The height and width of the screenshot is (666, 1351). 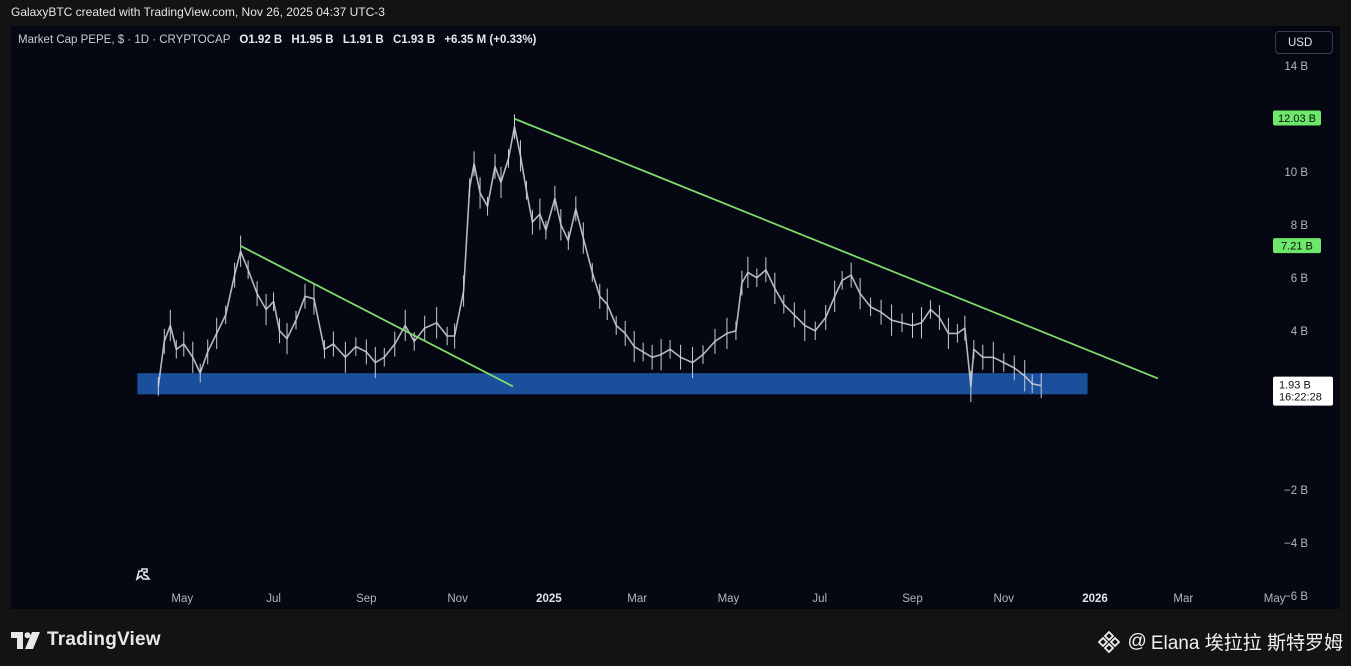 I want to click on x-tick-label: 2025, so click(x=549, y=599).